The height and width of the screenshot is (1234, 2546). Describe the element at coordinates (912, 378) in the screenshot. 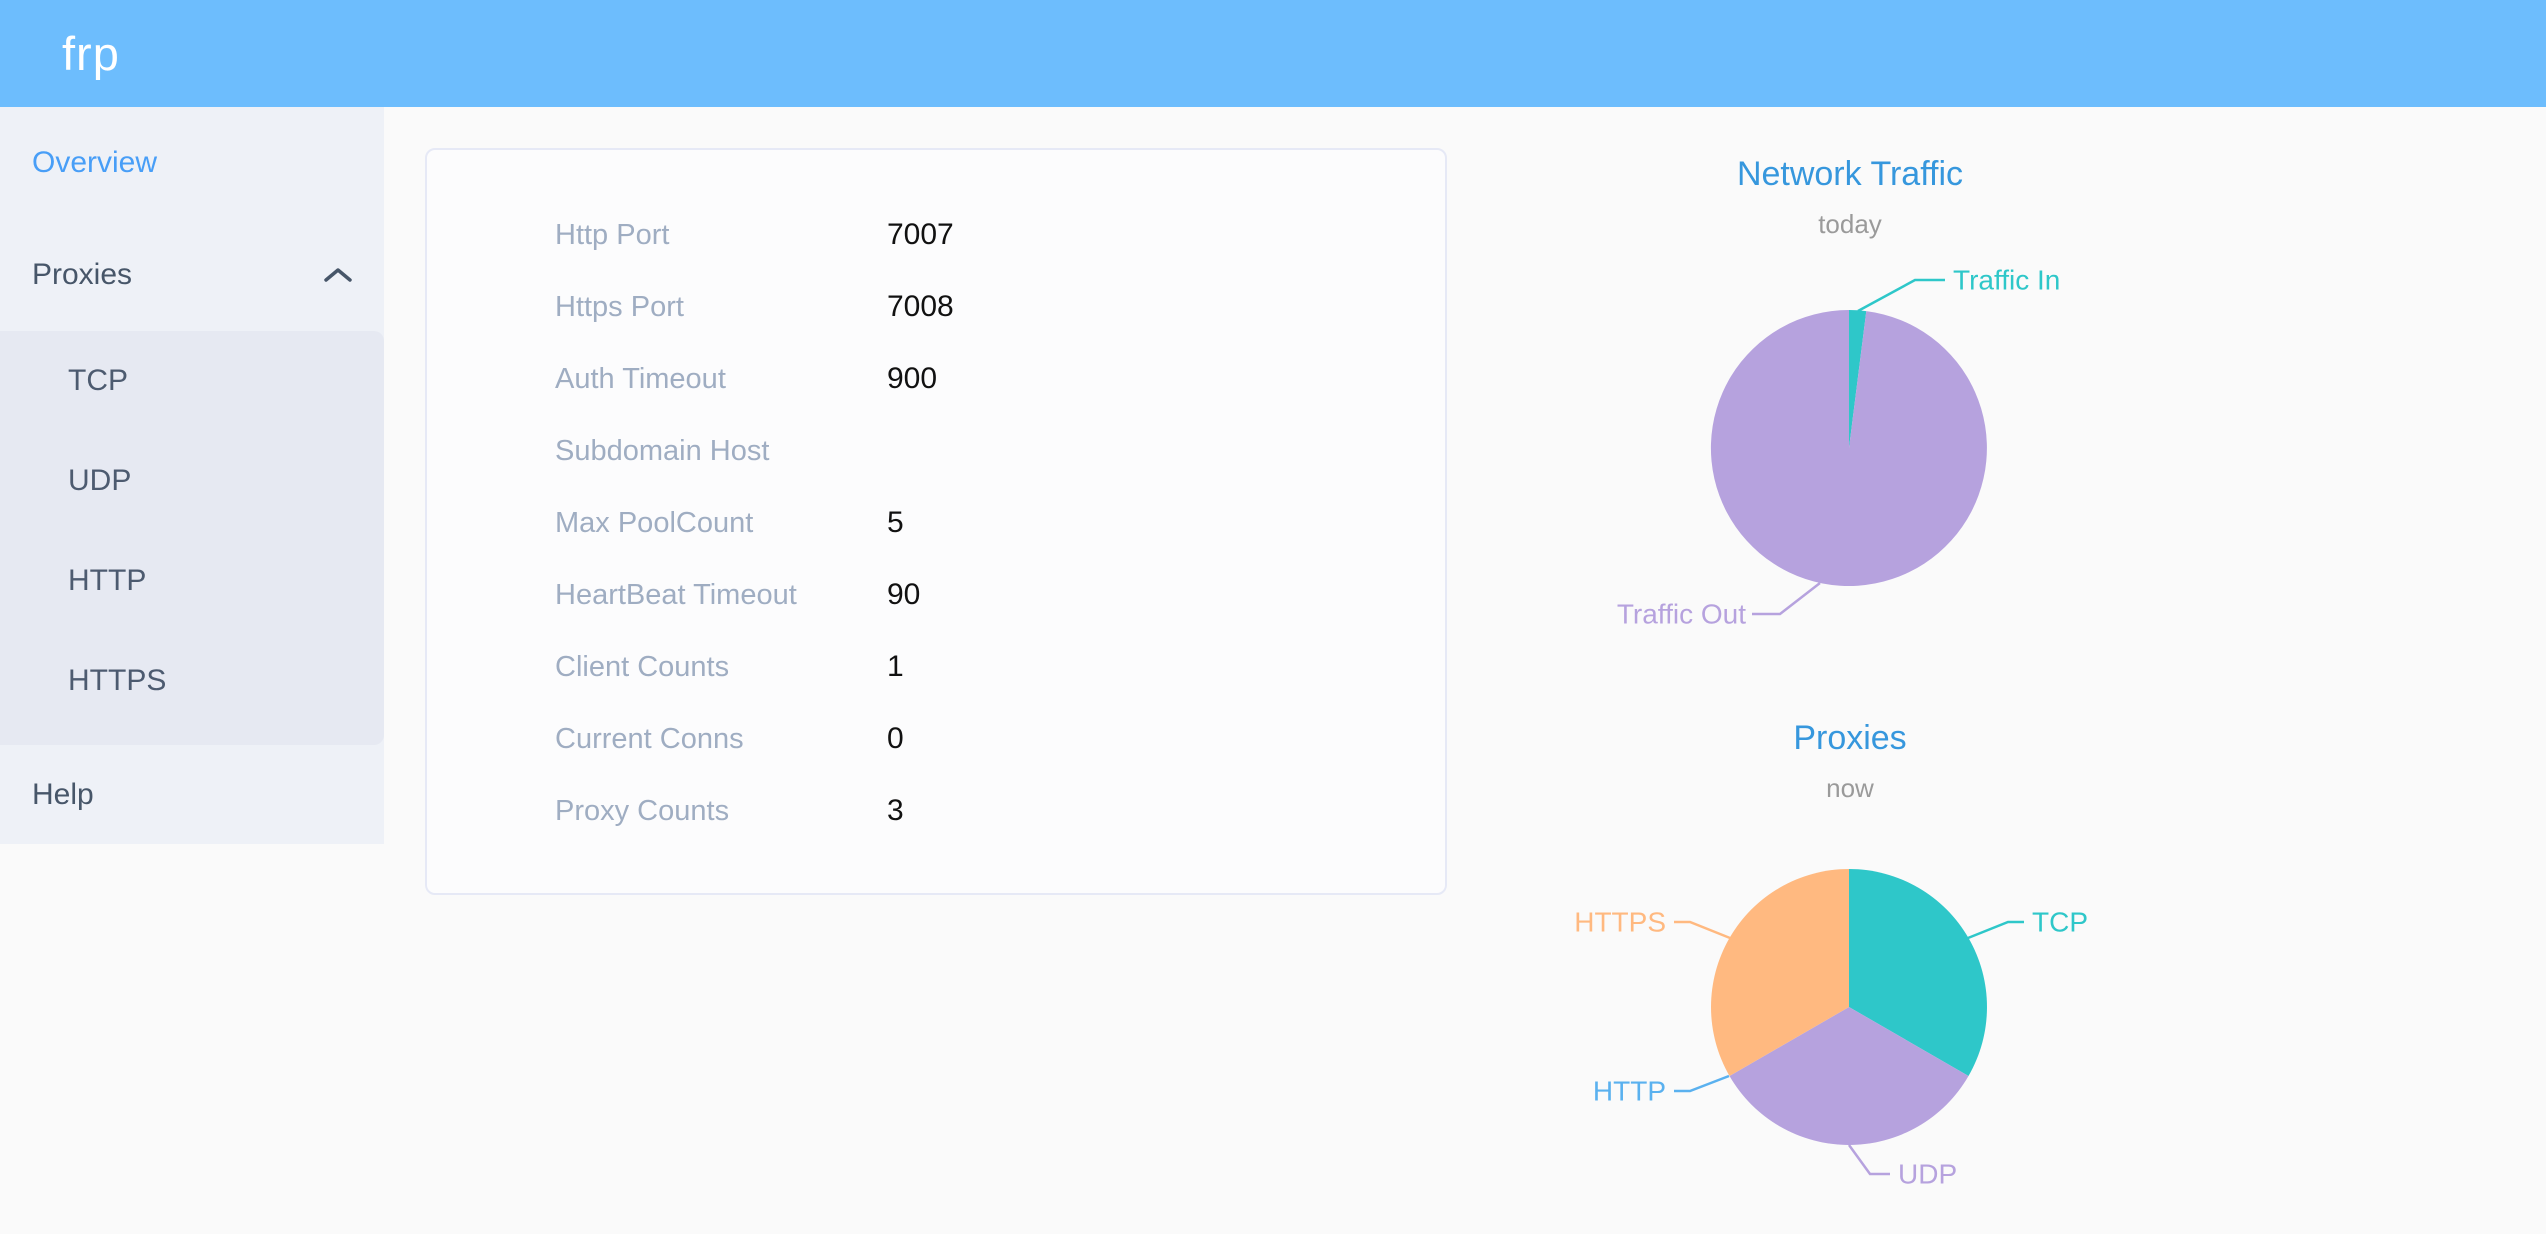

I see `info-value: 900` at that location.